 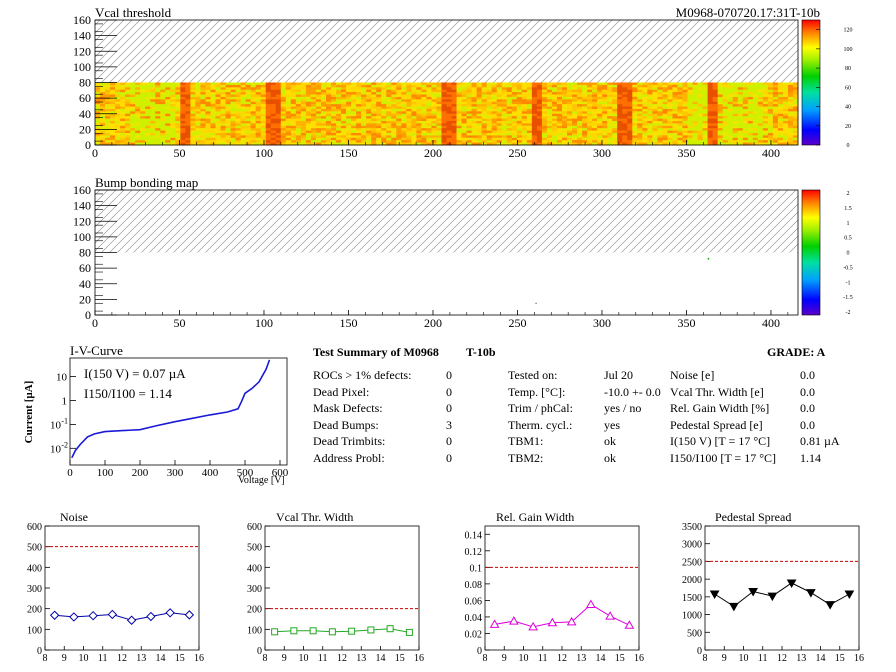 I want to click on iv-ylabel: Current [µA], so click(x=29, y=412).